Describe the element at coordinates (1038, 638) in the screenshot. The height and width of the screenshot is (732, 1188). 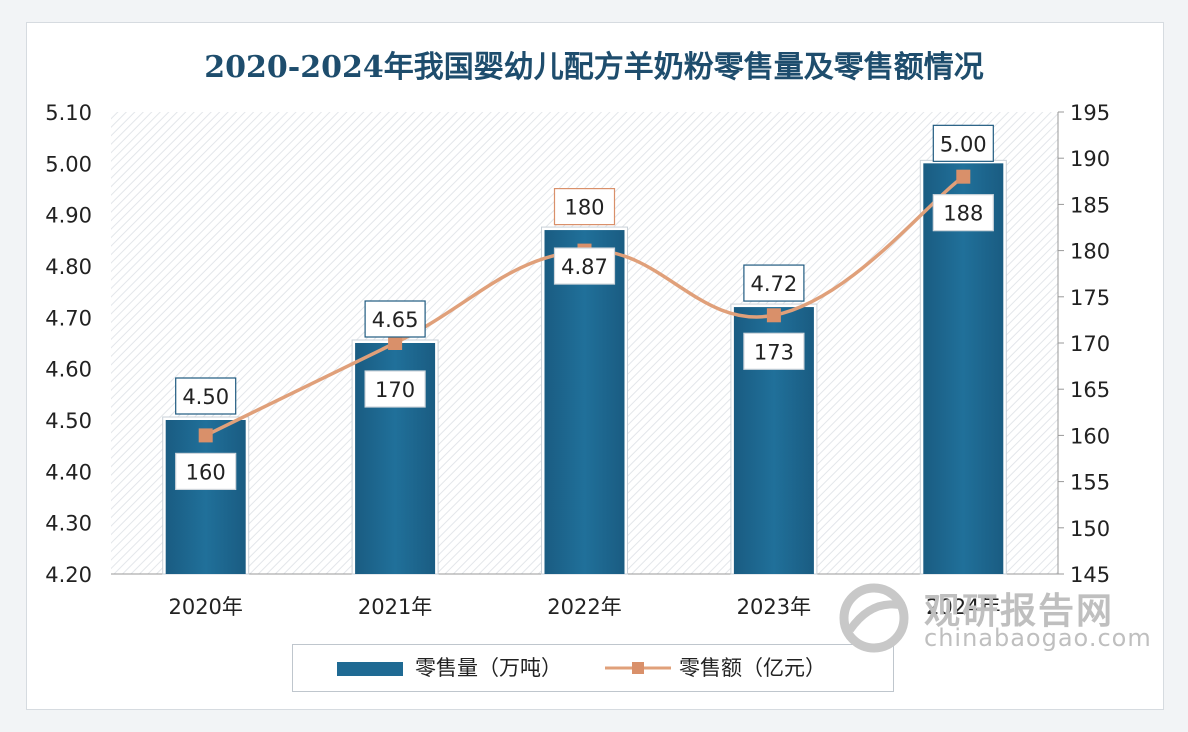
I see `watermark-en: chinabaogao.com` at that location.